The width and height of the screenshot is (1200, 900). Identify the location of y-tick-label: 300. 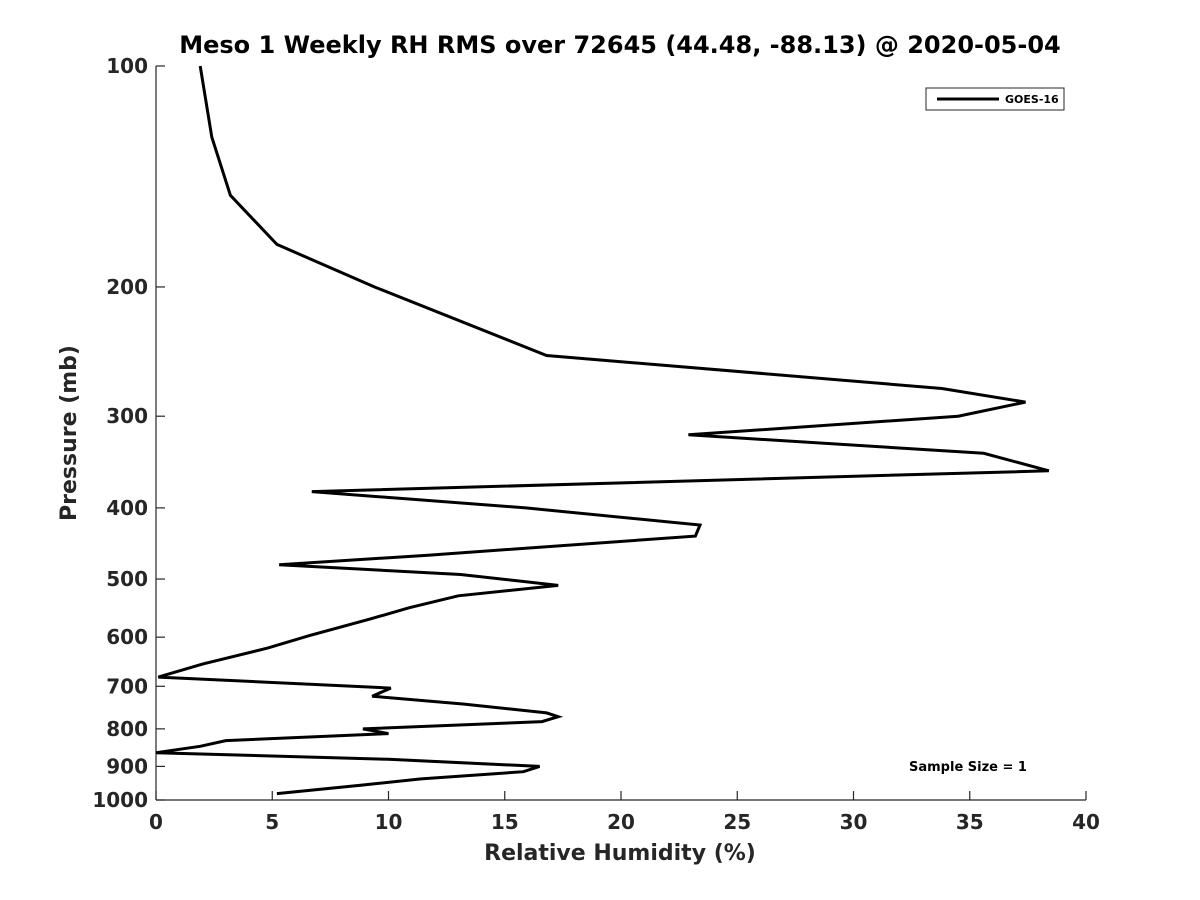
(127, 416).